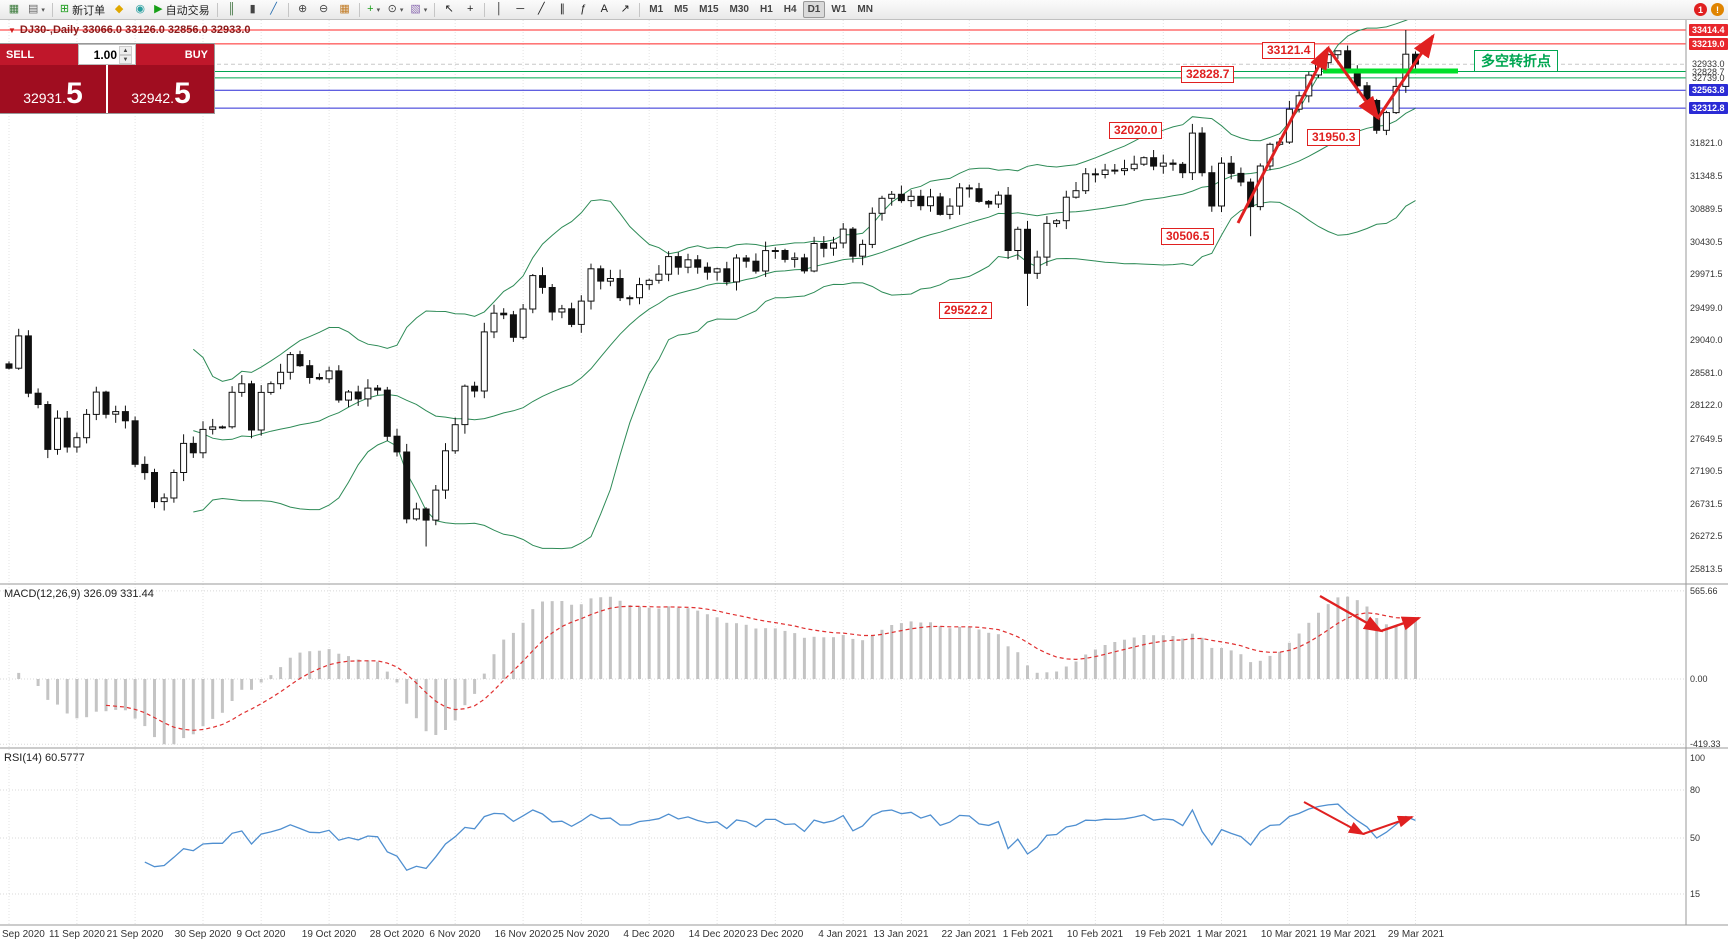 The width and height of the screenshot is (1728, 946). What do you see at coordinates (175, 54) in the screenshot?
I see `buy-button: BUY` at bounding box center [175, 54].